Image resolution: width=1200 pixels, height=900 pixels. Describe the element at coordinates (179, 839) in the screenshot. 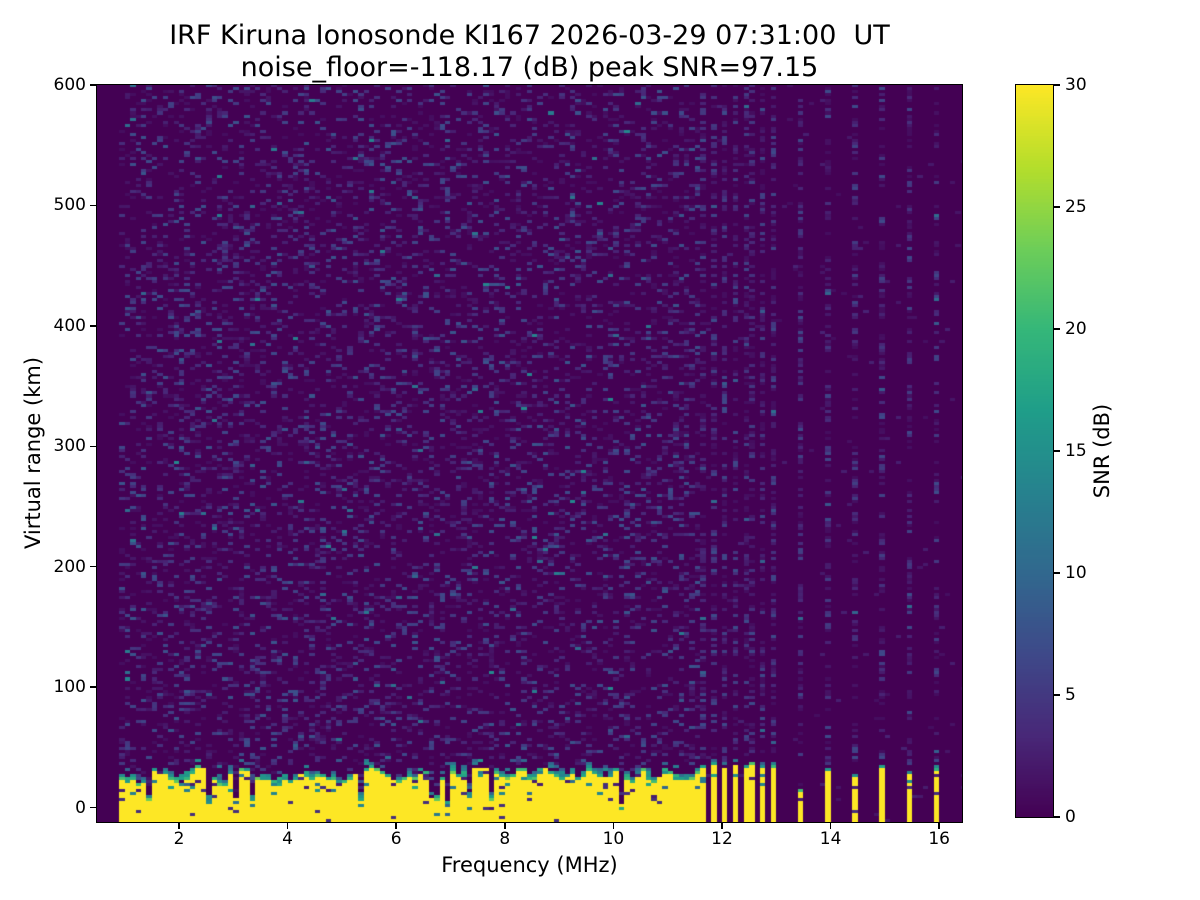

I see `x-tick-label: 2` at that location.